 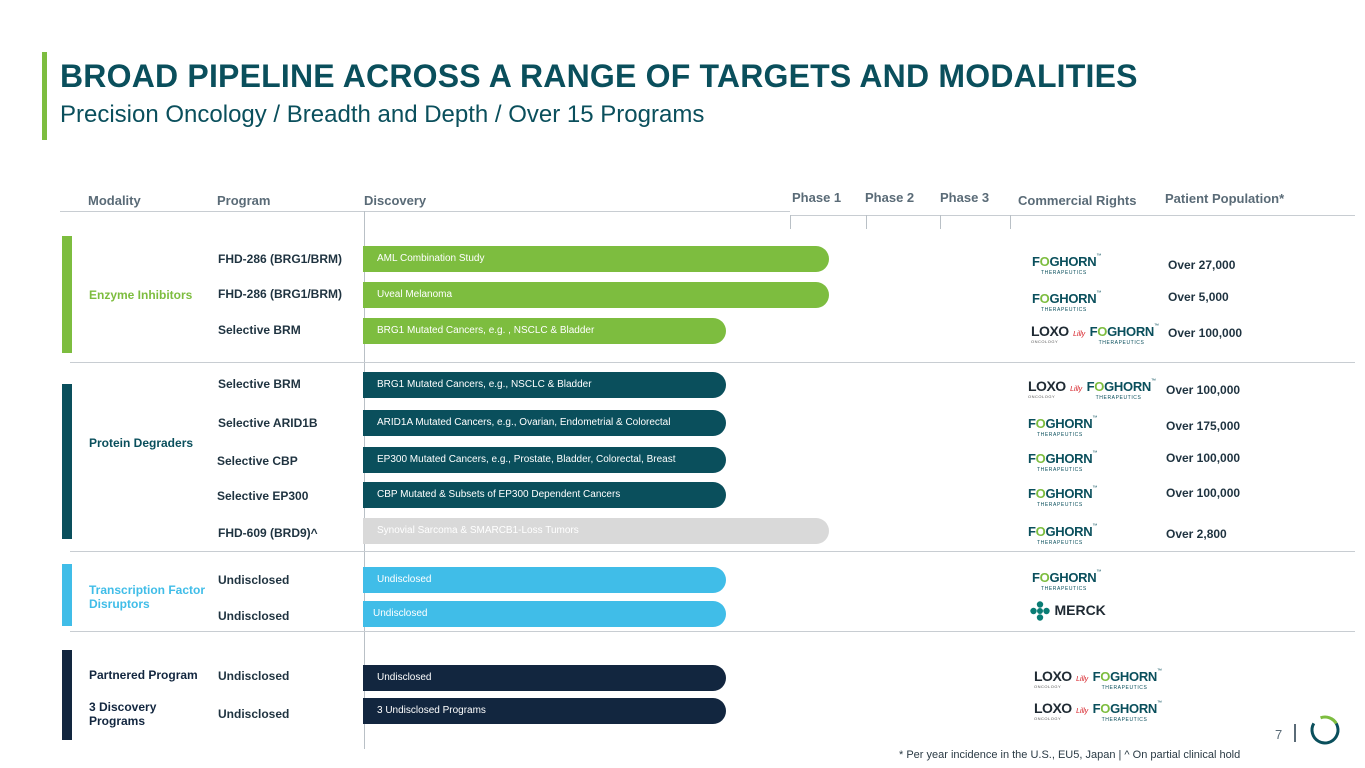 What do you see at coordinates (596, 531) in the screenshot?
I see `pipeline-bar: Synovial Sarcoma & SMARCB1-Loss Tumors` at bounding box center [596, 531].